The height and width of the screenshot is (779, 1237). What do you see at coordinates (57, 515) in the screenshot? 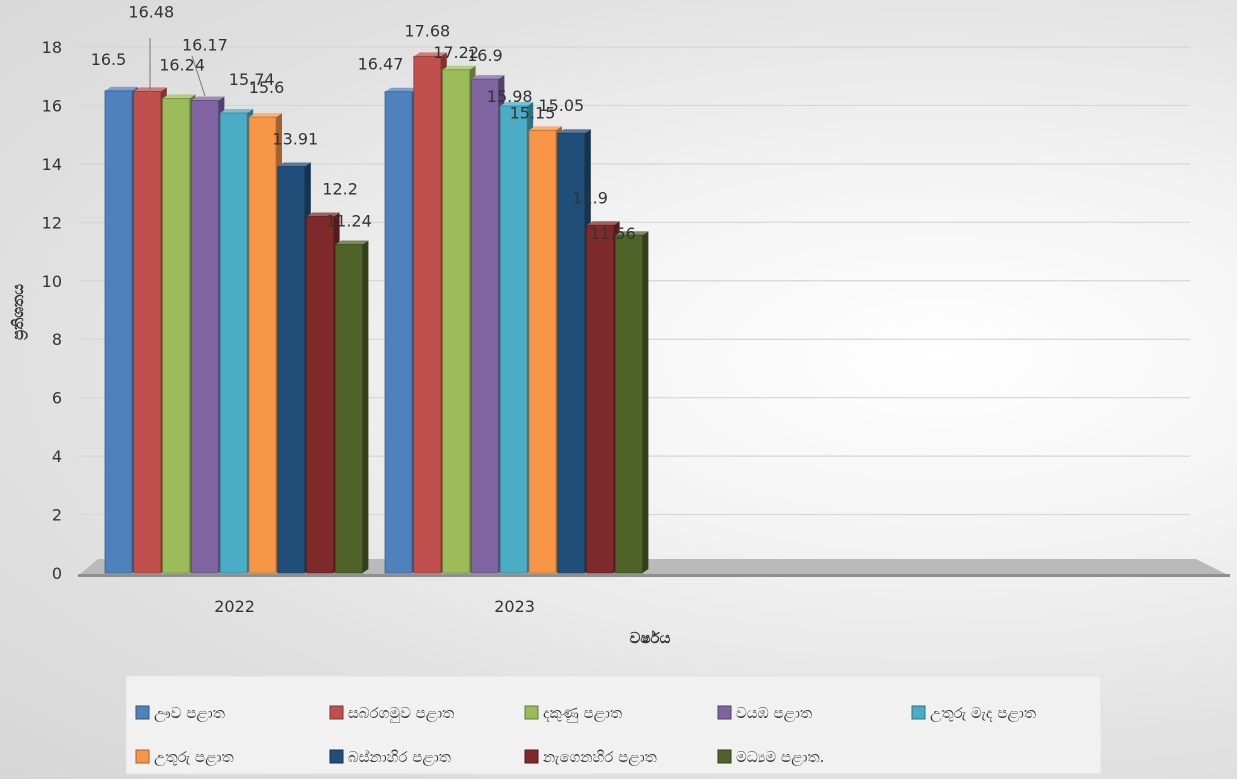
I see `y-tick-label: 2` at bounding box center [57, 515].